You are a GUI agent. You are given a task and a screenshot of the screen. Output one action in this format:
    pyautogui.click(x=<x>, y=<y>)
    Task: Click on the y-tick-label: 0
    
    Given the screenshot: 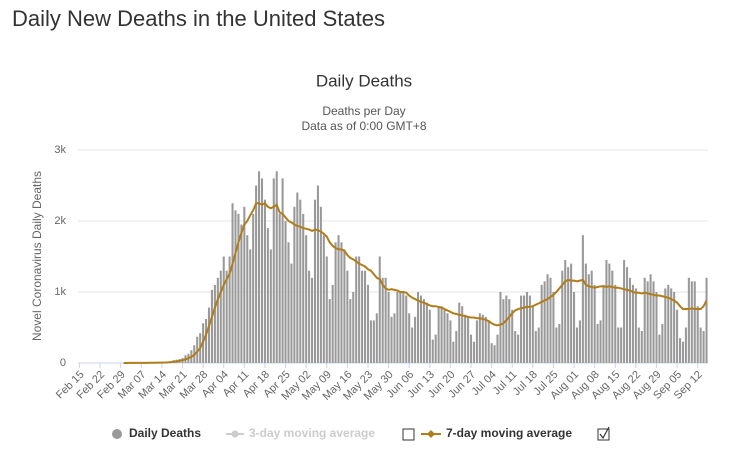 What is the action you would take?
    pyautogui.click(x=63, y=363)
    